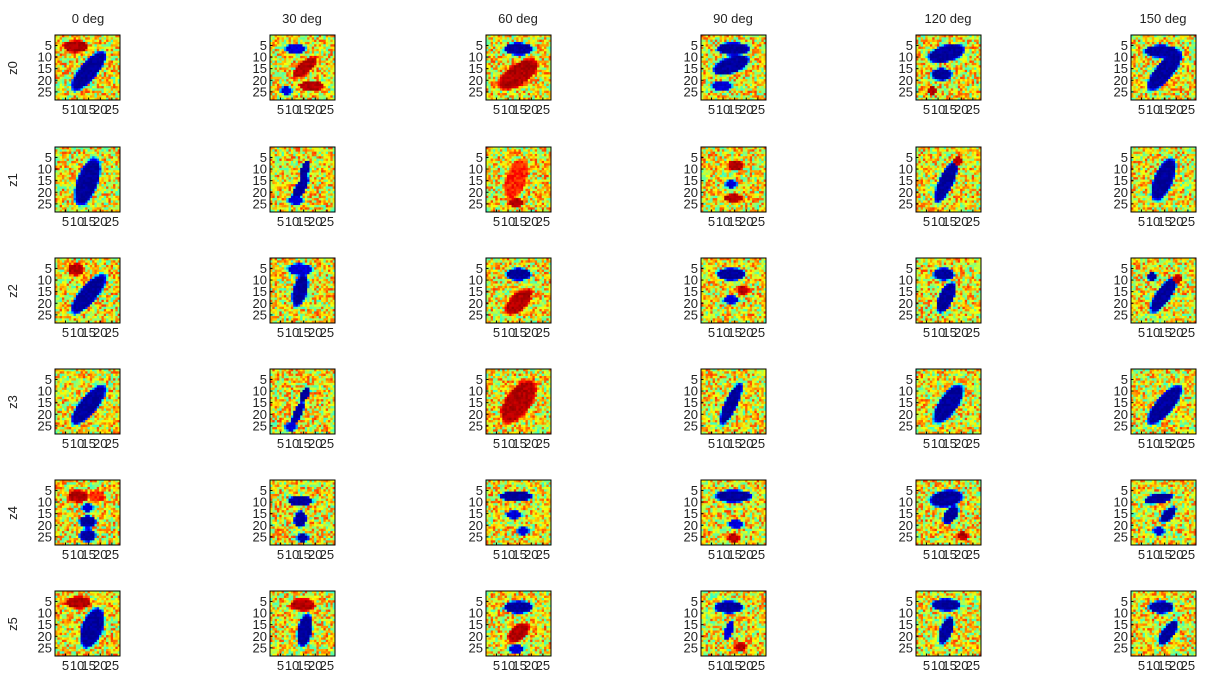 Image resolution: width=1215 pixels, height=685 pixels. I want to click on column-title: 0 deg, so click(88, 18).